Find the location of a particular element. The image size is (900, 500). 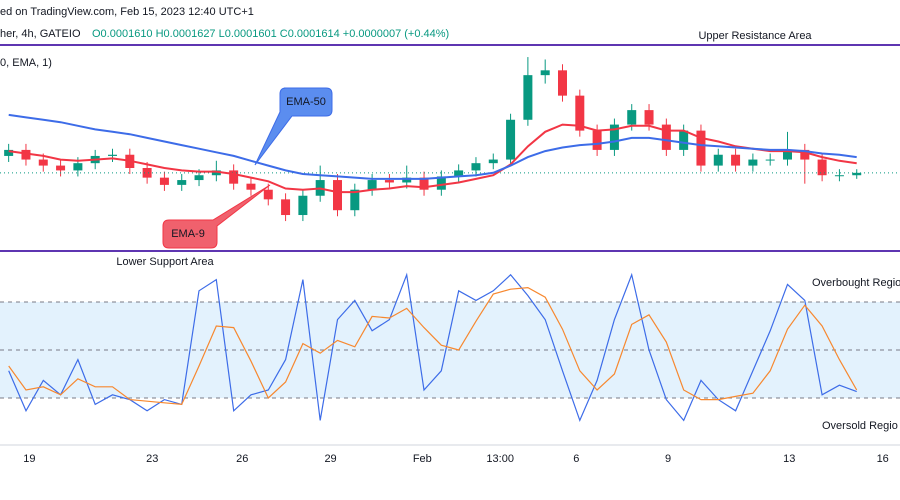

callout-label: EMA-9 is located at coordinates (188, 234).